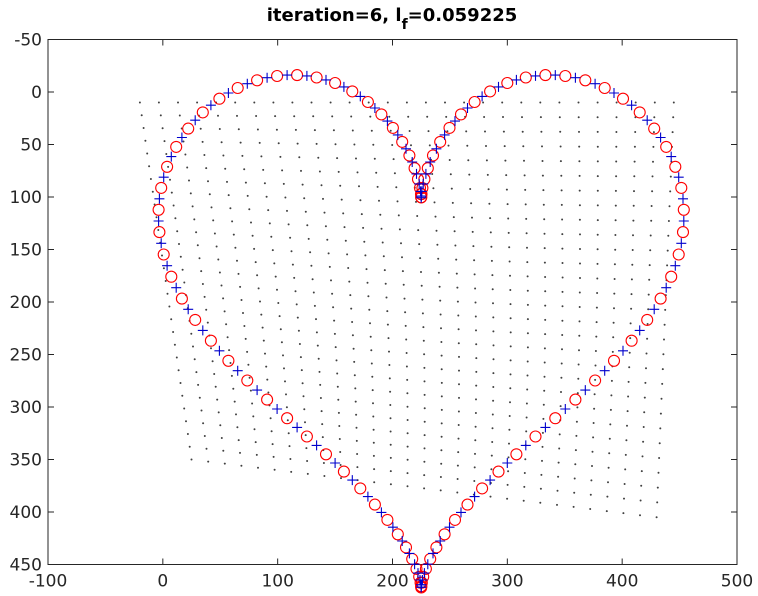 Image resolution: width=758 pixels, height=596 pixels. I want to click on title-value: =0.059225, so click(463, 15).